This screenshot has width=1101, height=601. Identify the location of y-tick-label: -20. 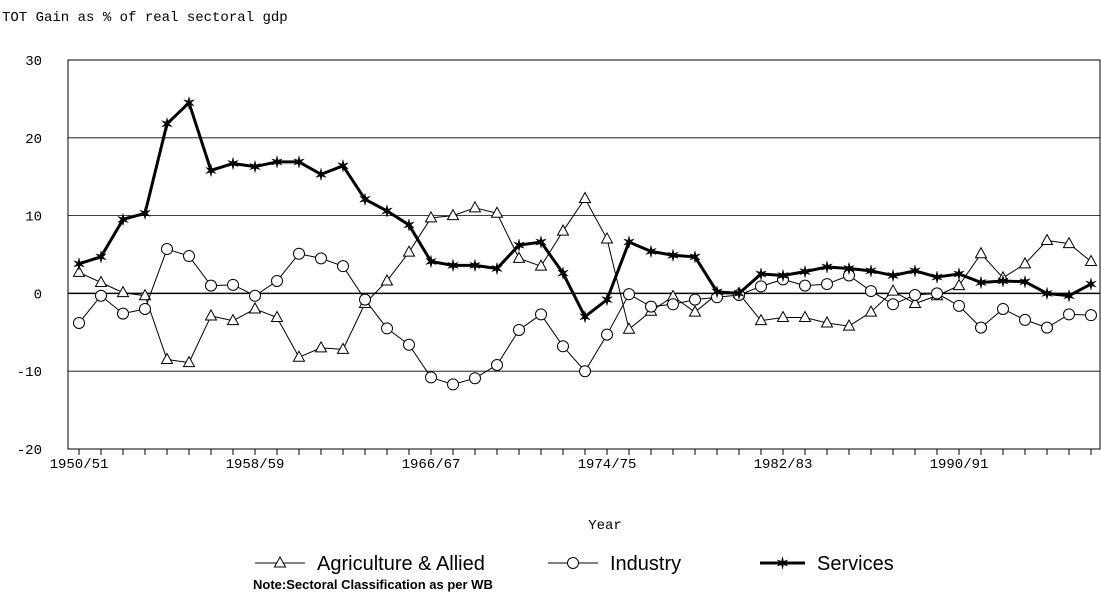
(29, 451).